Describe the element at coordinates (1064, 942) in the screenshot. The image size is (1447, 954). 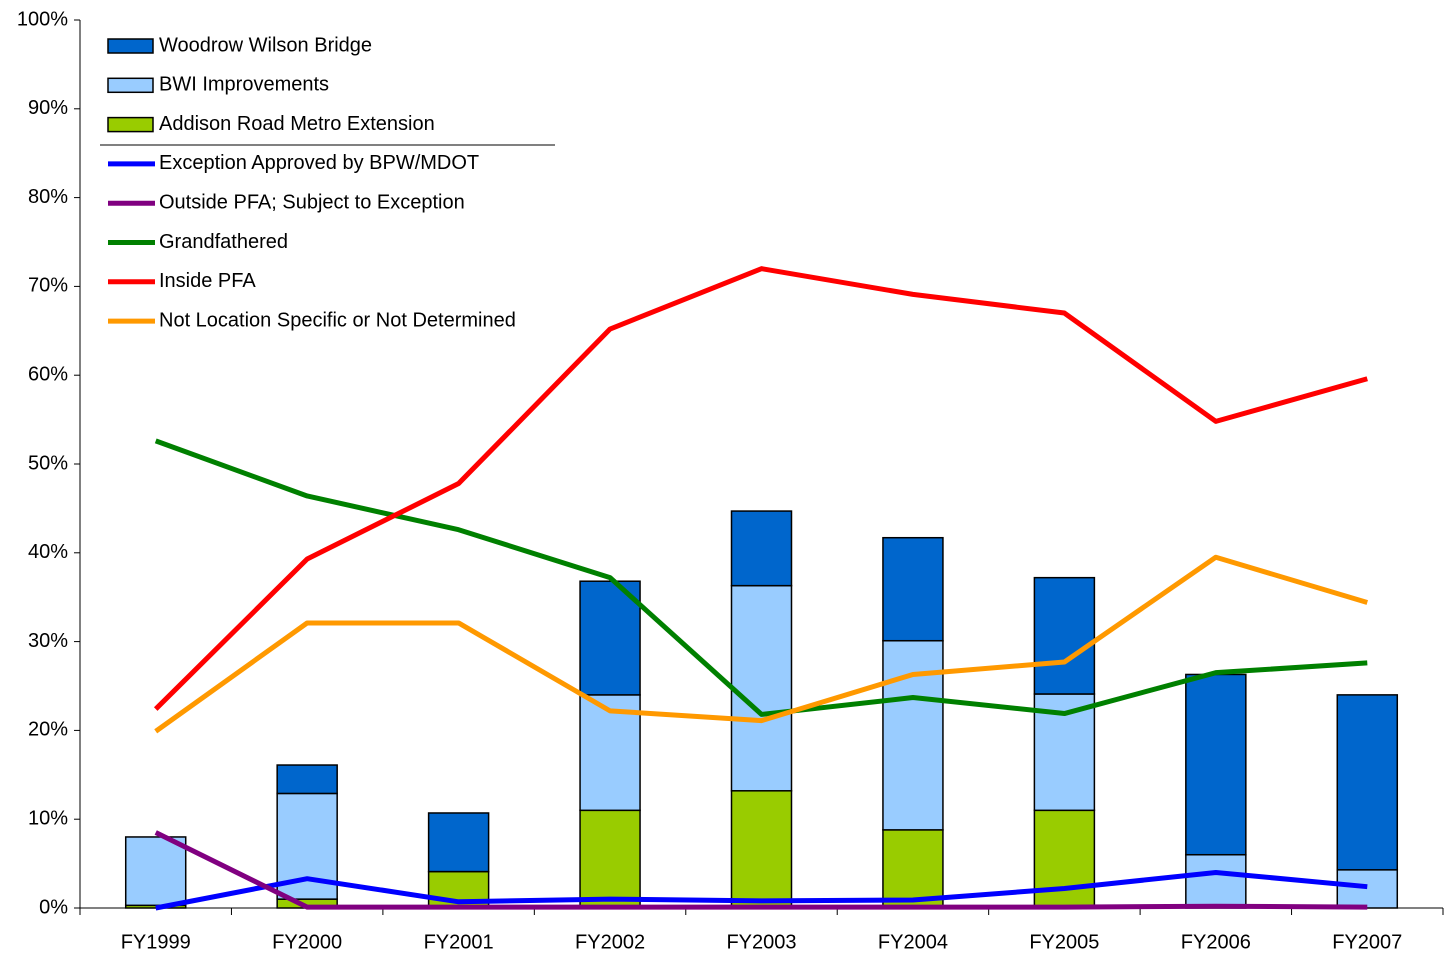
I see `x-tick-label: FY2005` at that location.